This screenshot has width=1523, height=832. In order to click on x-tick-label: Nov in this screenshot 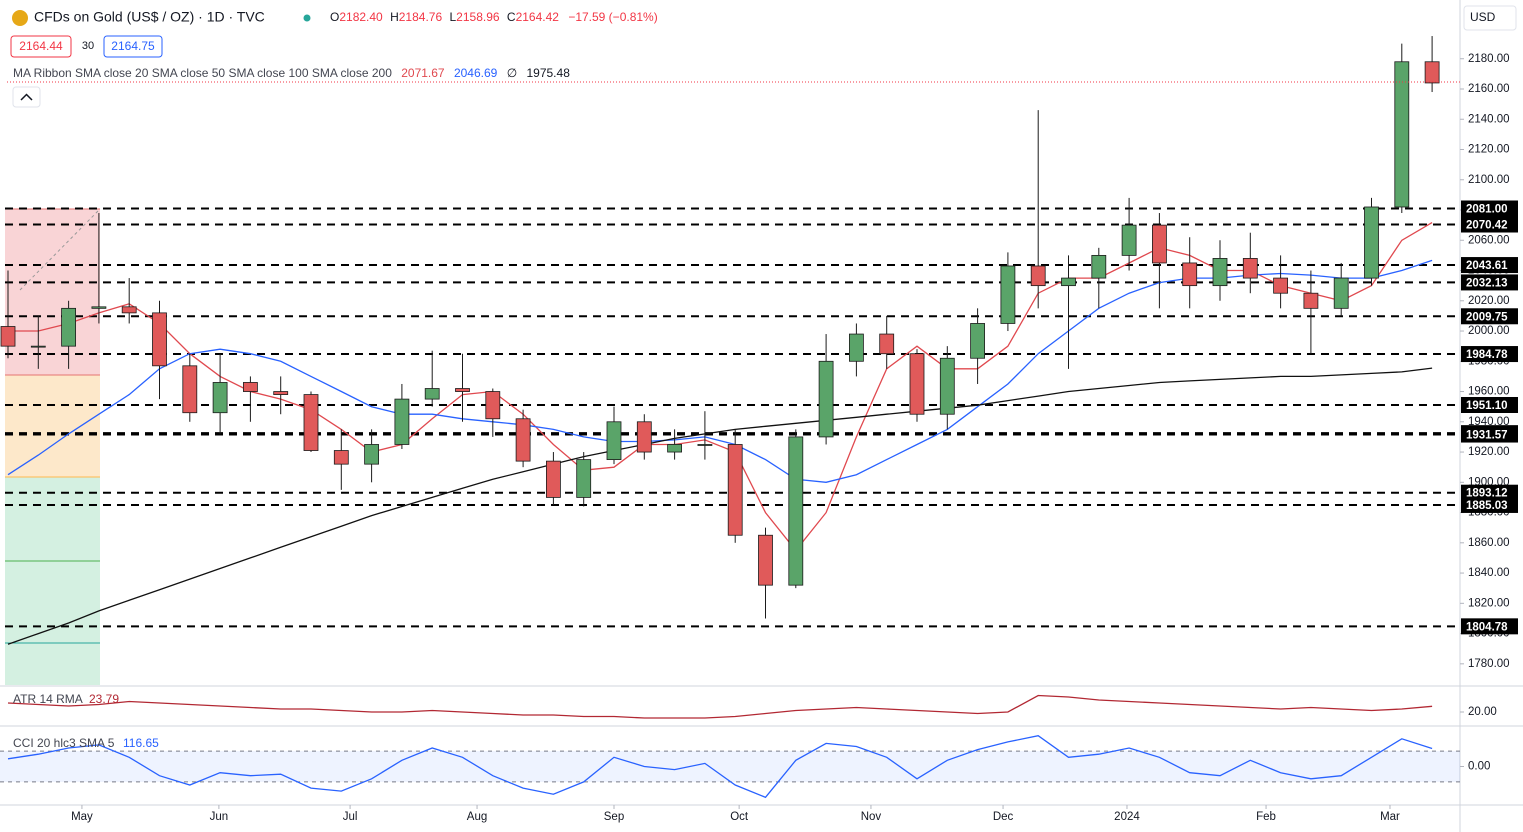, I will do `click(871, 817)`.